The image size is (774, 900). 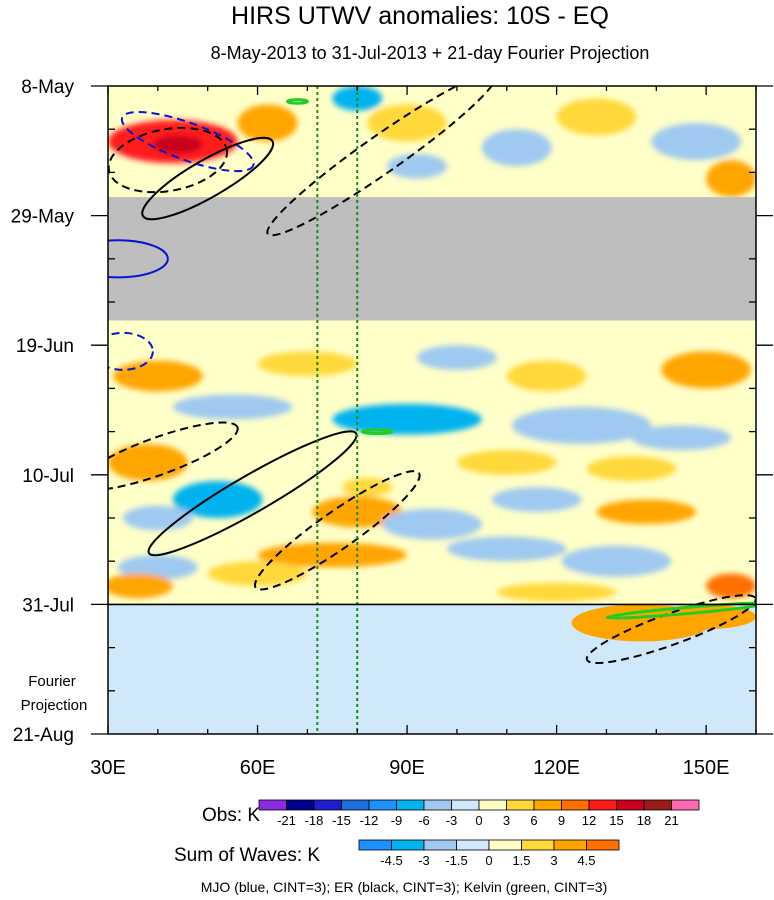 What do you see at coordinates (231, 815) in the screenshot?
I see `obs-colorbar-label: Obs: K` at bounding box center [231, 815].